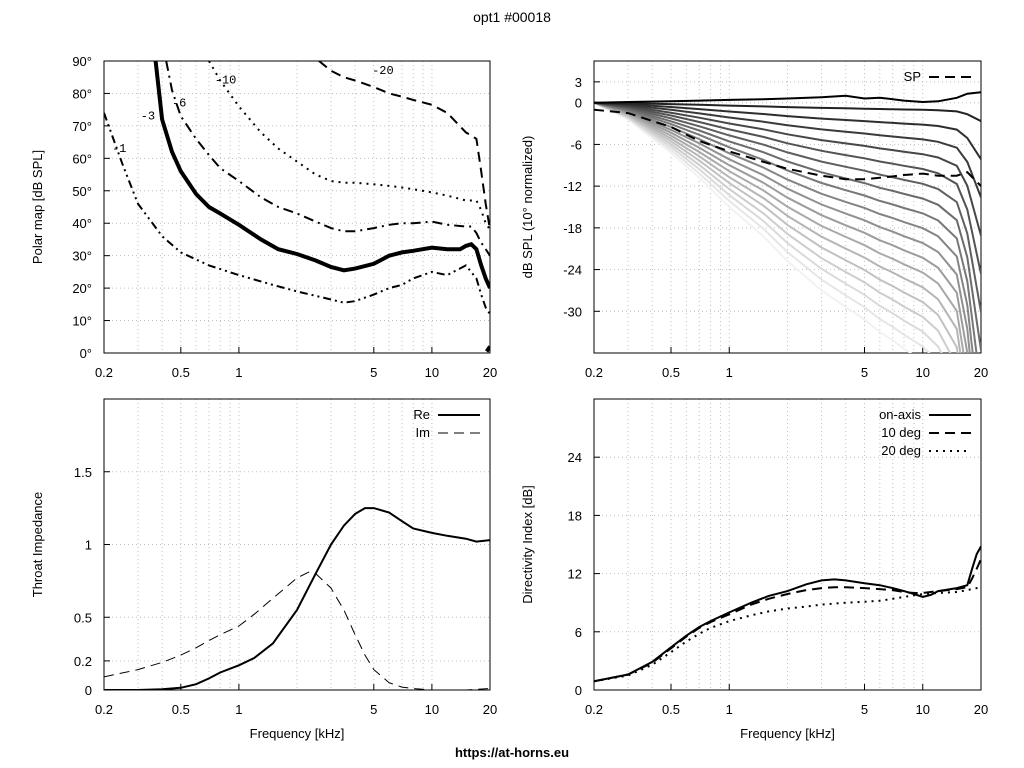 The width and height of the screenshot is (1024, 768). I want to click on series-label: -20, so click(383, 71).